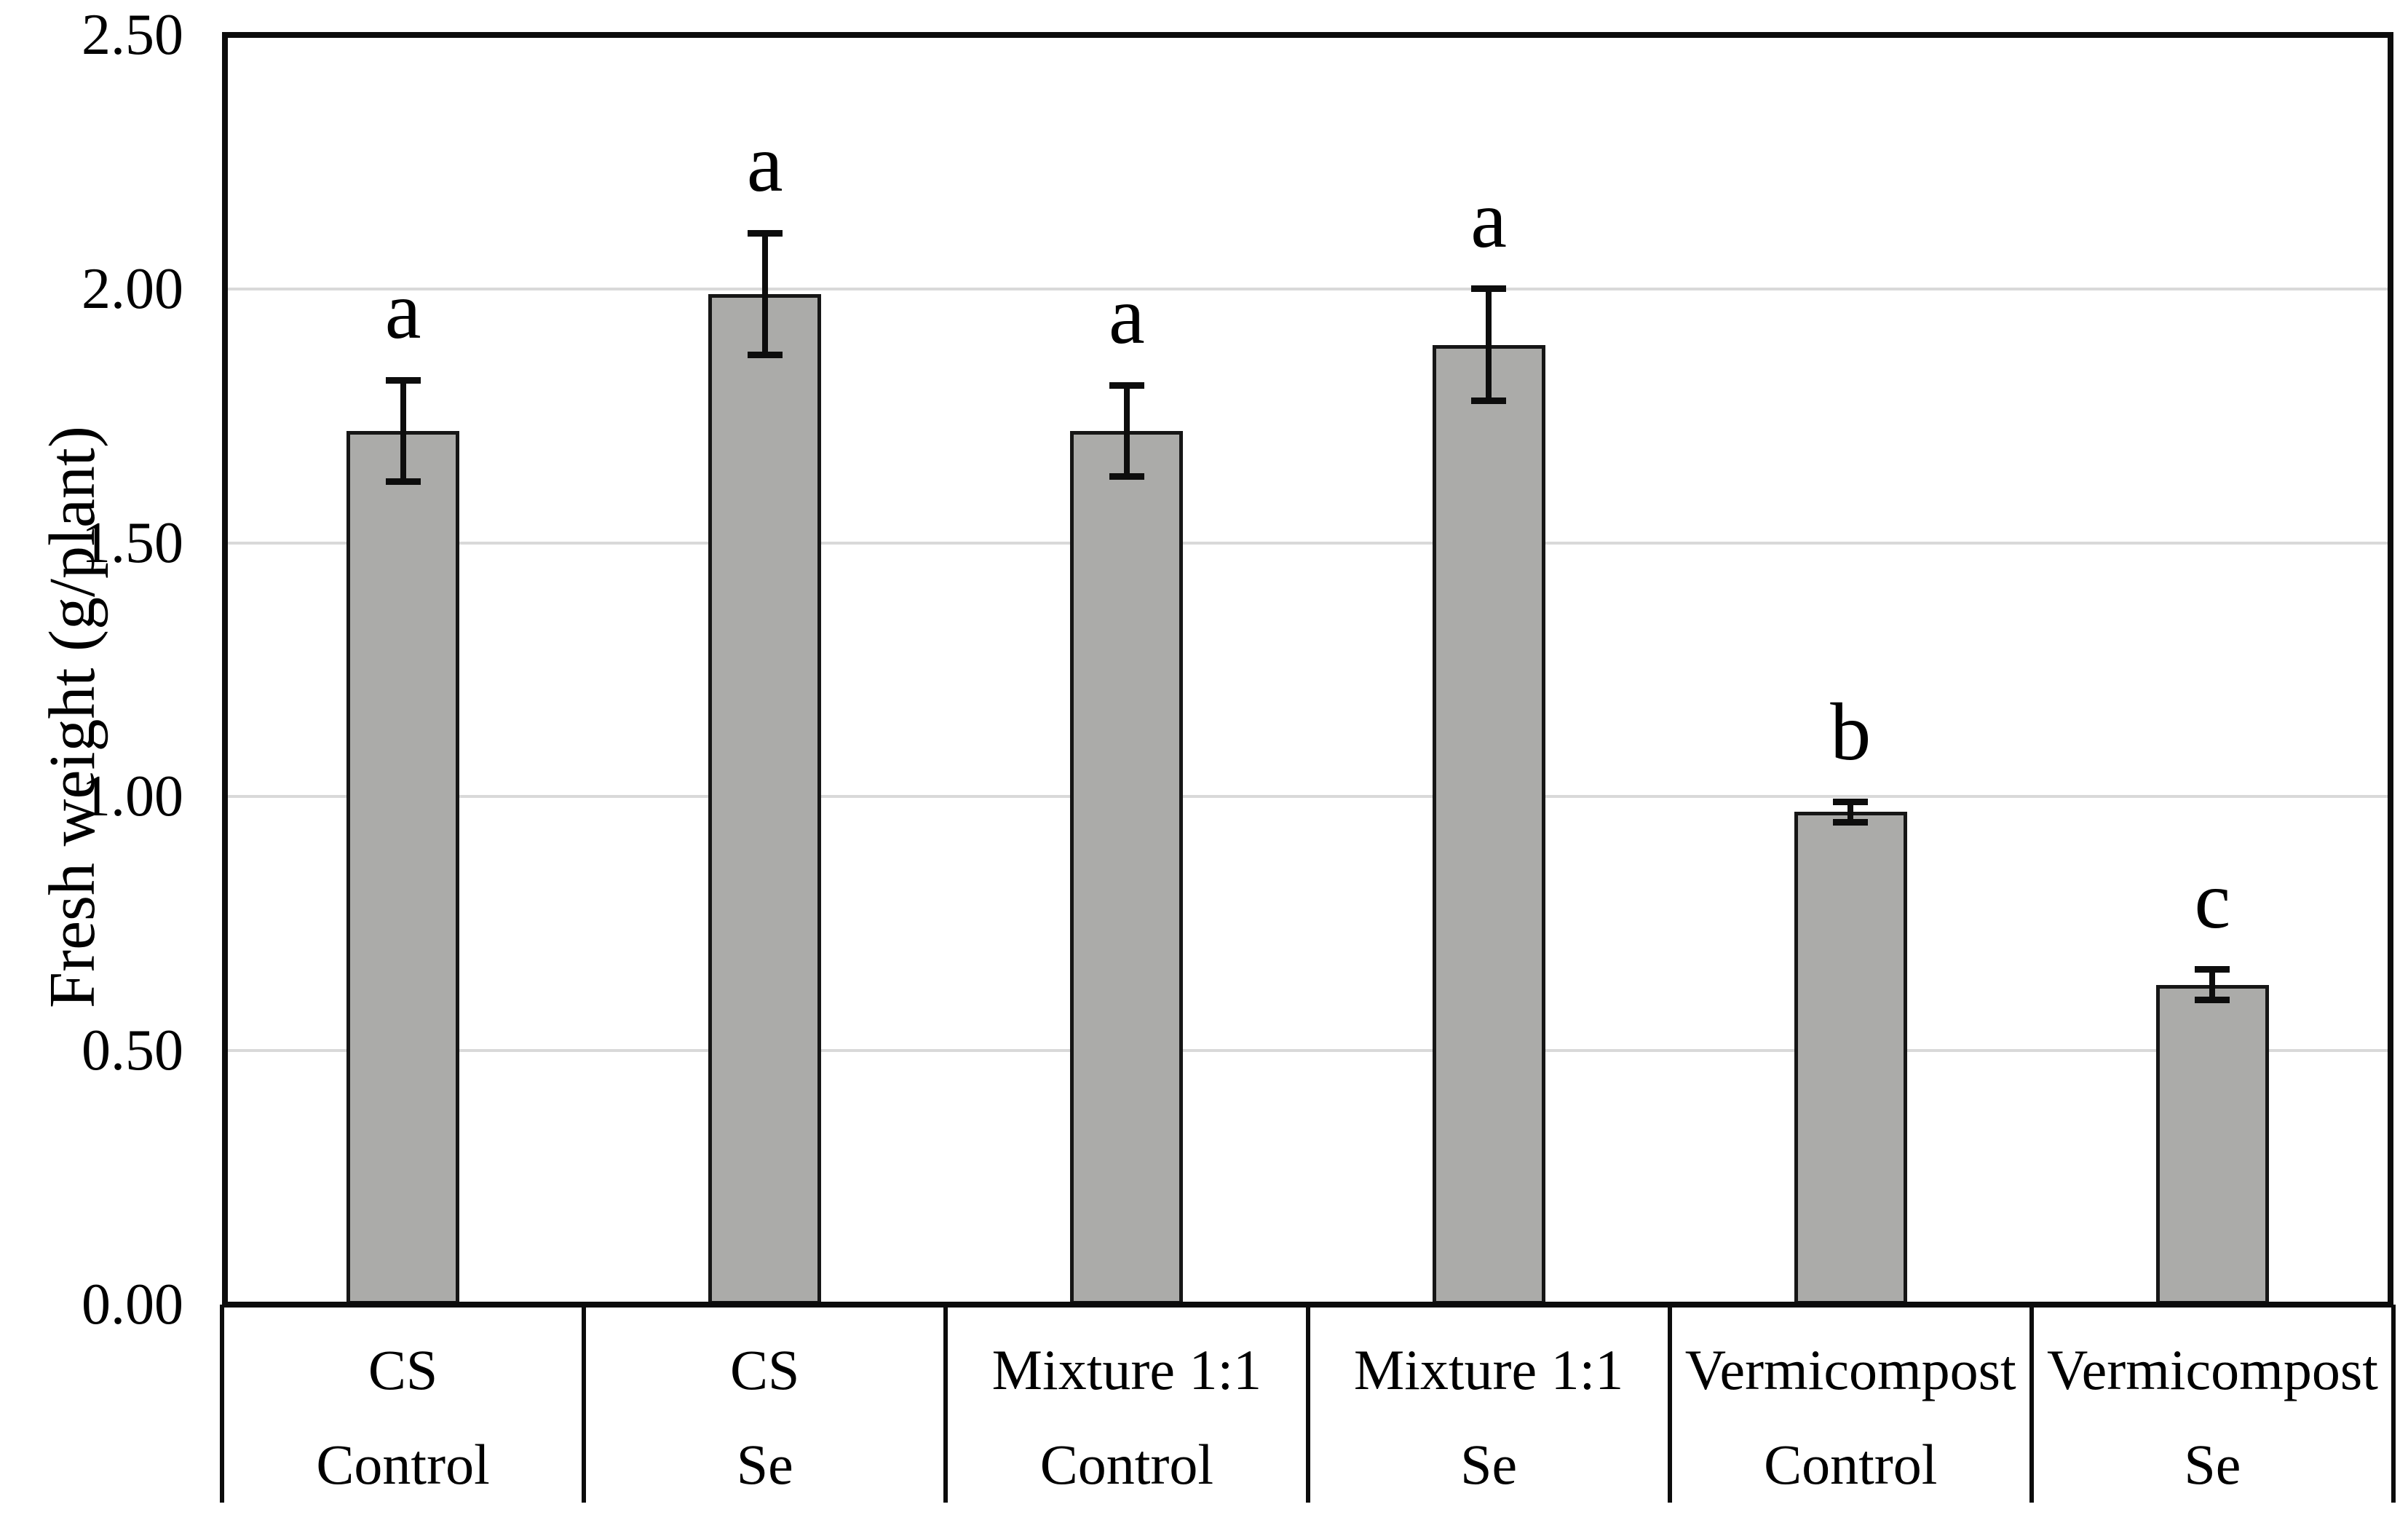 The width and height of the screenshot is (2408, 1523). I want to click on y-tick-label: 2.00, so click(132, 288).